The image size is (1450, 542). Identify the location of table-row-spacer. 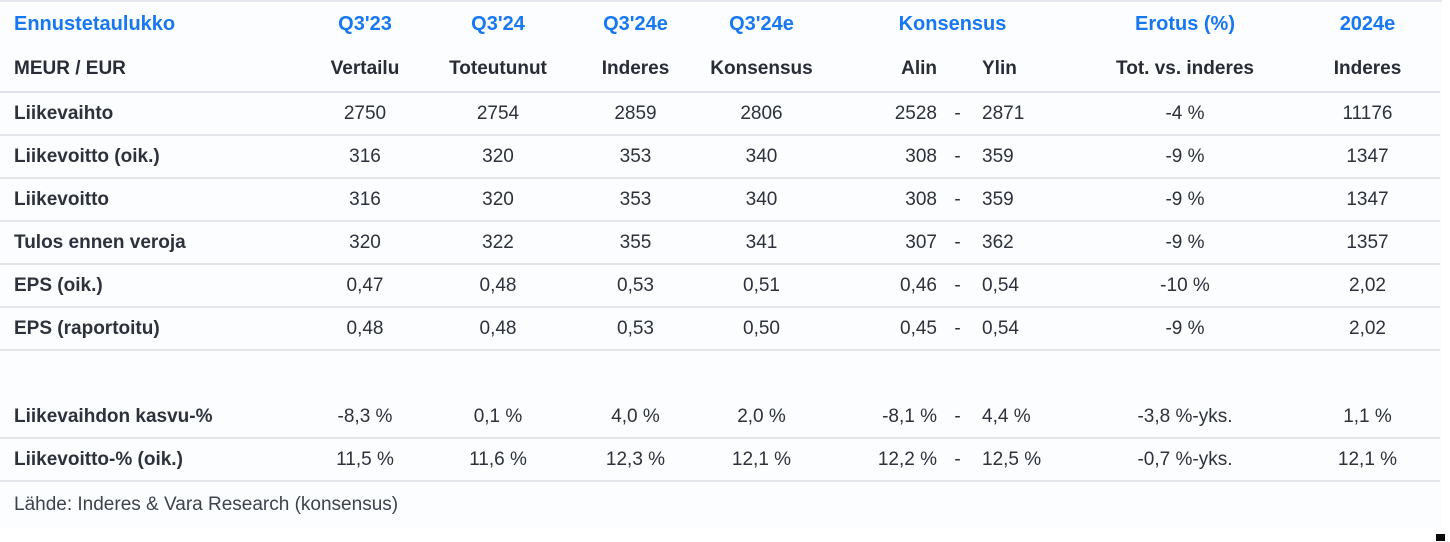
(720, 373).